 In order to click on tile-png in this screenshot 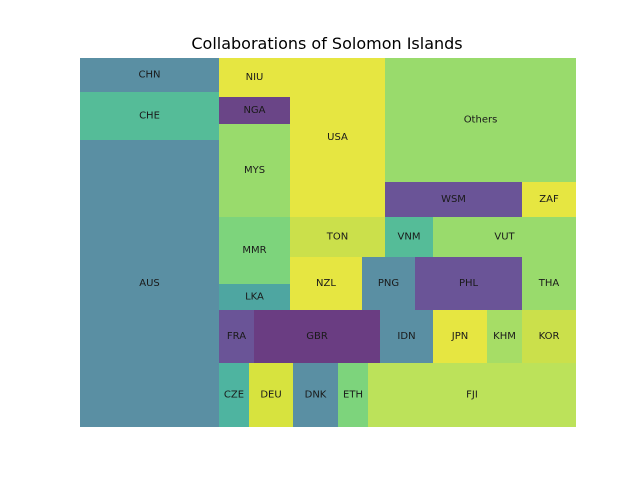, I will do `click(388, 283)`.